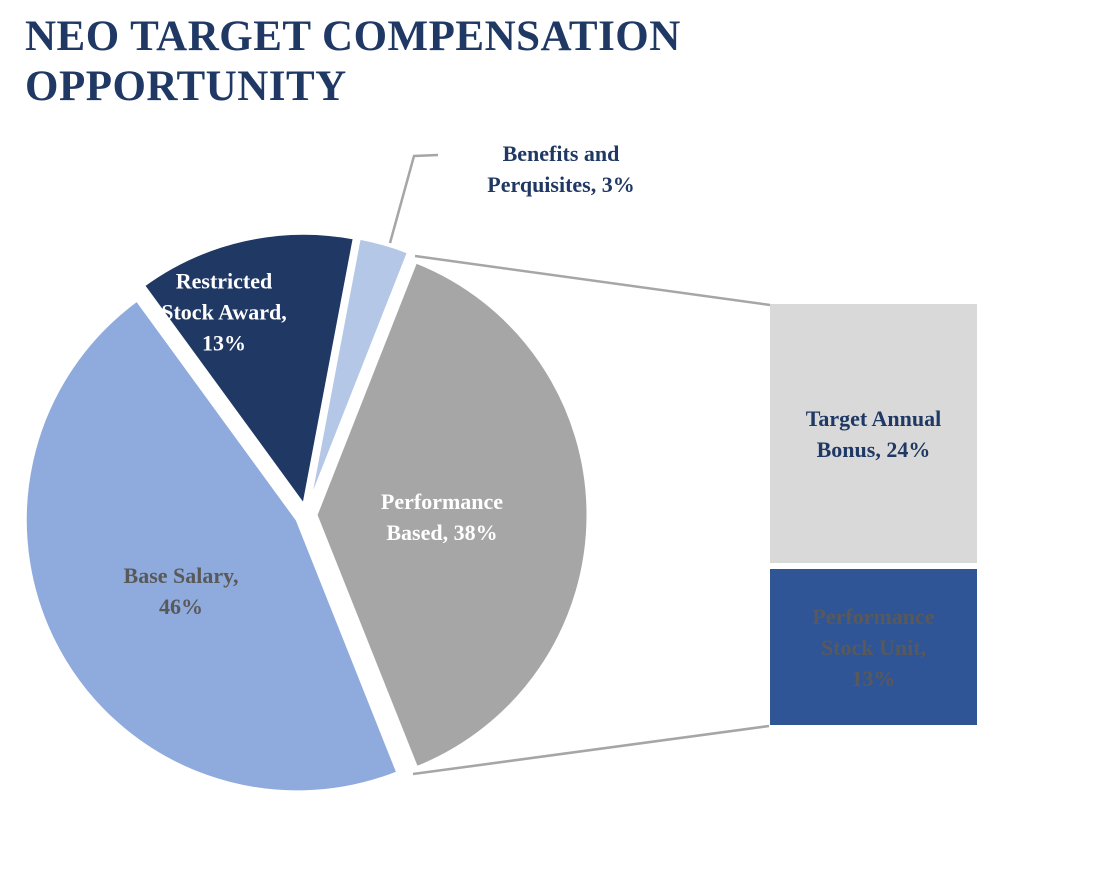 This screenshot has height=881, width=1107. I want to click on bar-segment-target-annual-bonus: Target Annual Bonus, 24%, so click(873, 433).